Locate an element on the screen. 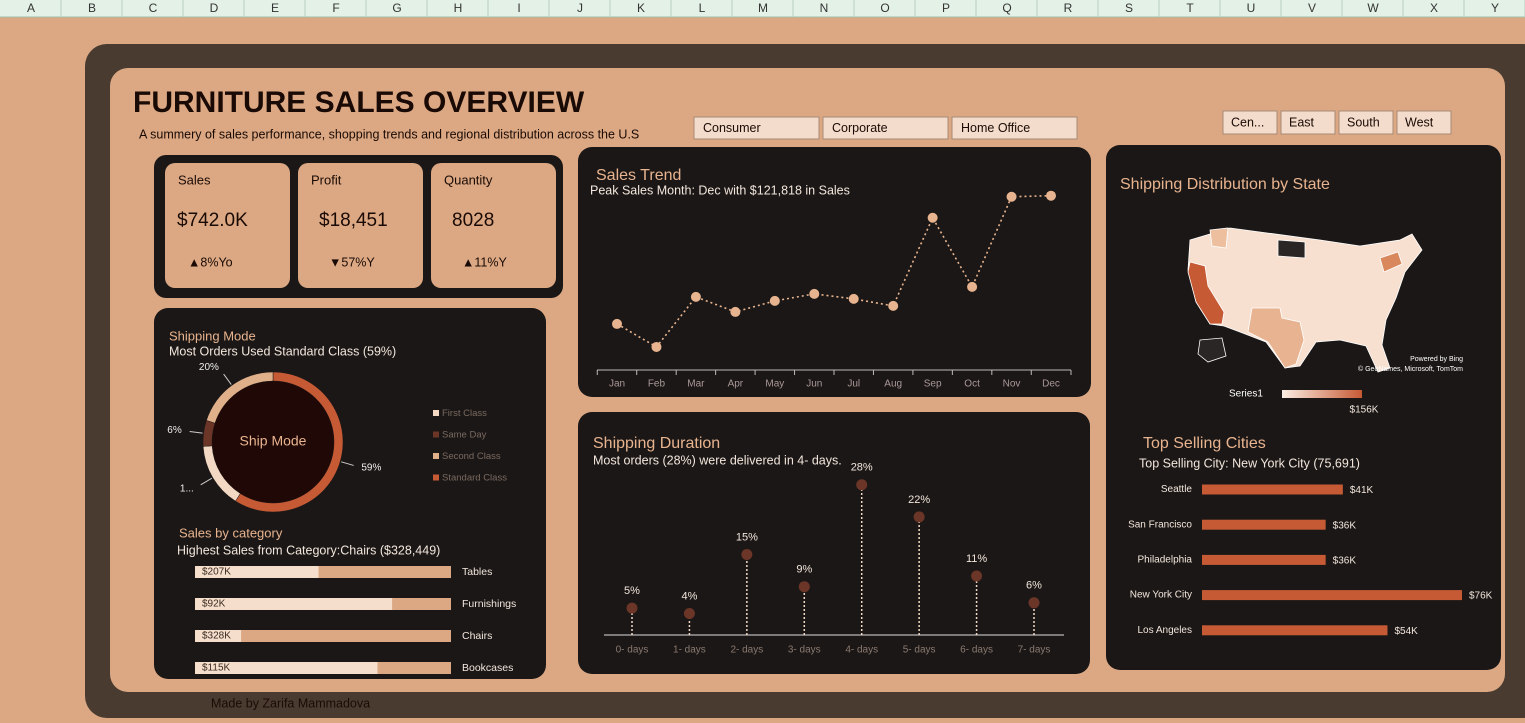 The height and width of the screenshot is (723, 1525). column-header: Q is located at coordinates (1006, 8).